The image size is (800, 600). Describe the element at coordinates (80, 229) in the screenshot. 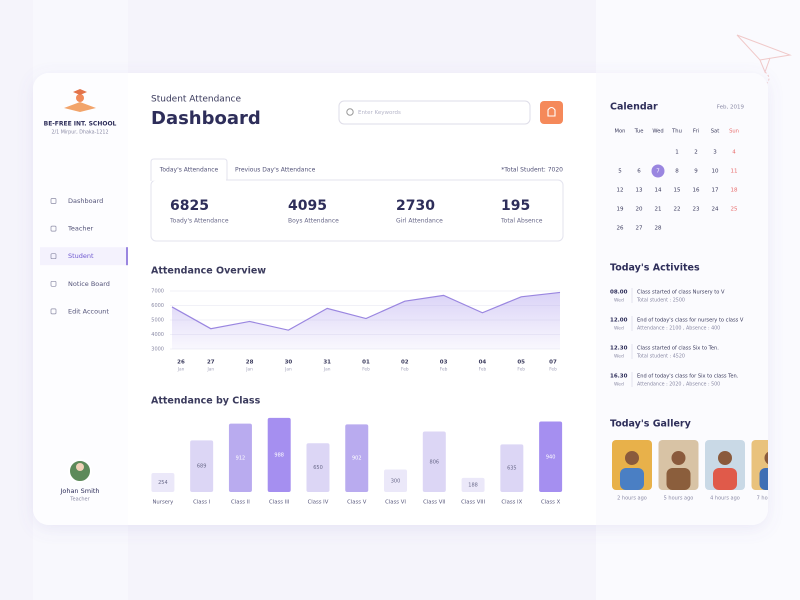

I see `nav-item: Teacher` at that location.